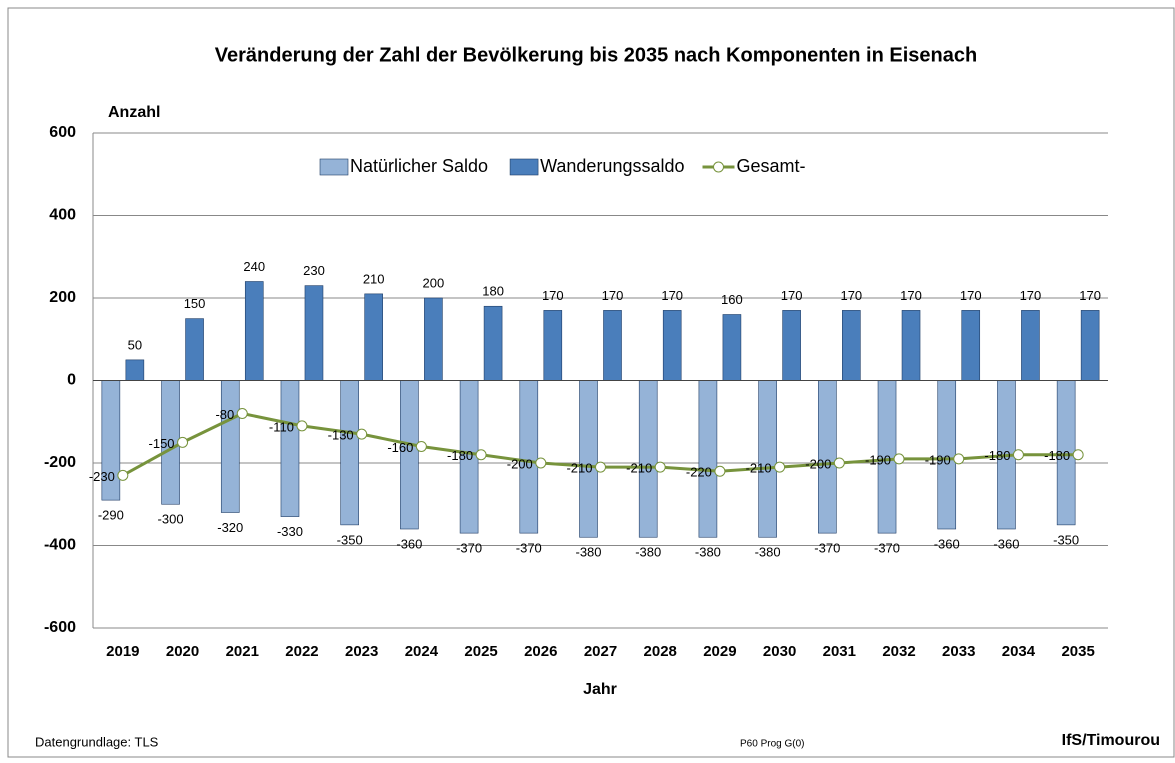  What do you see at coordinates (1019, 651) in the screenshot?
I see `x-tick-label: 2034` at bounding box center [1019, 651].